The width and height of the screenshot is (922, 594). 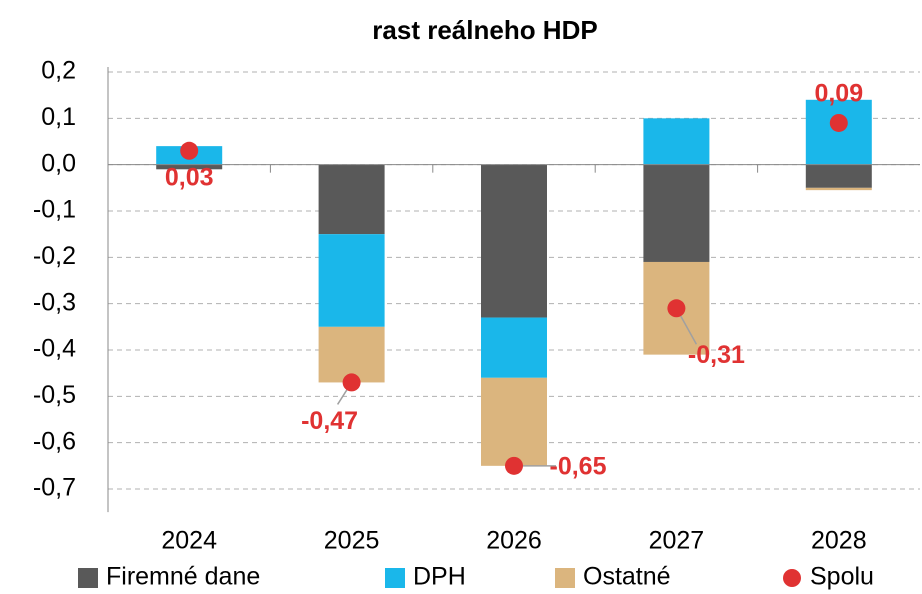 I want to click on x-tick-label: 2027, so click(x=677, y=541).